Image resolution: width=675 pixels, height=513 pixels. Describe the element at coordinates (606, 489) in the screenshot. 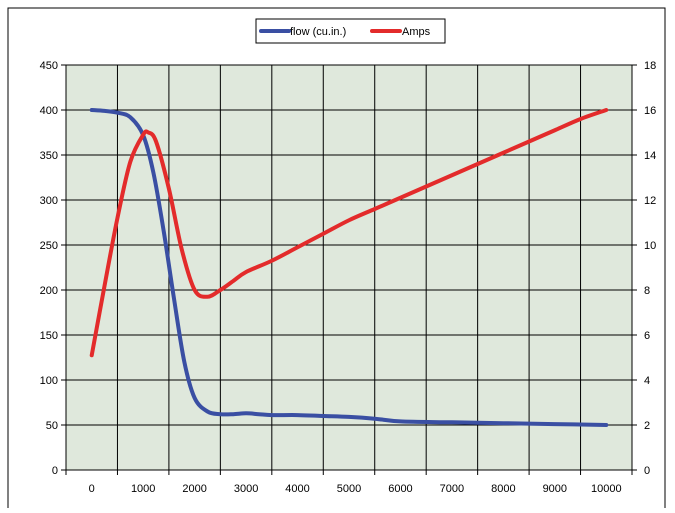

I see `x-tick-label: 10000` at that location.